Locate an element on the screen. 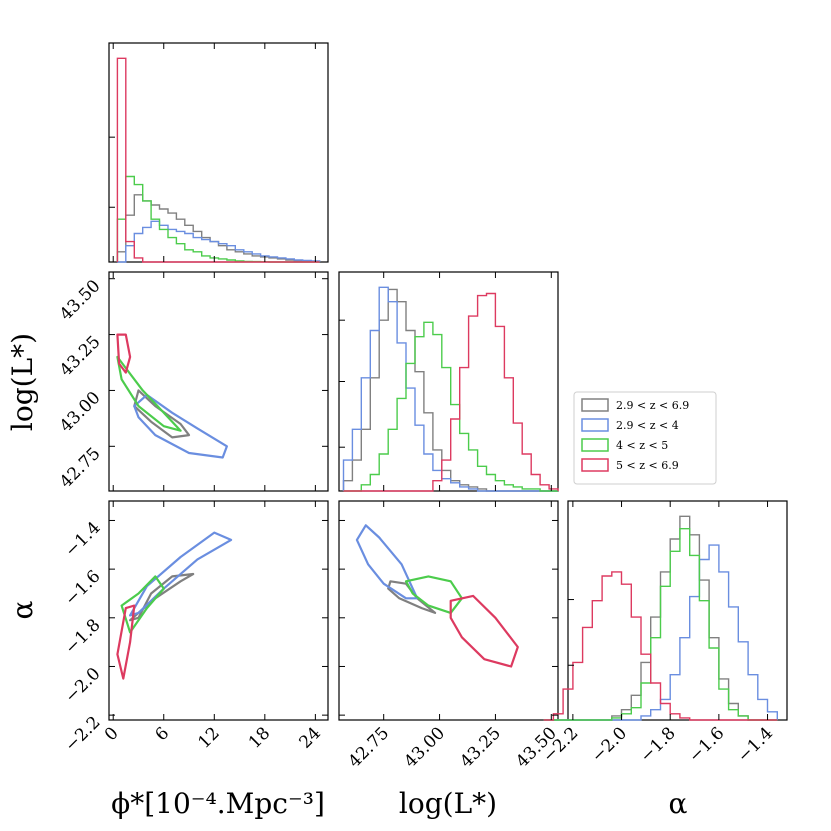 This screenshot has height=831, width=831. legend-swatch-z3 is located at coordinates (595, 465).